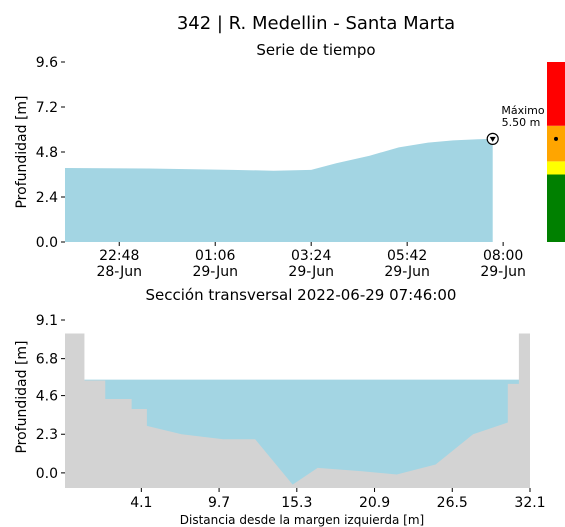 Image resolution: width=565 pixels, height=527 pixels. Describe the element at coordinates (47, 397) in the screenshot. I see `y-tick-label: 4.6` at that location.